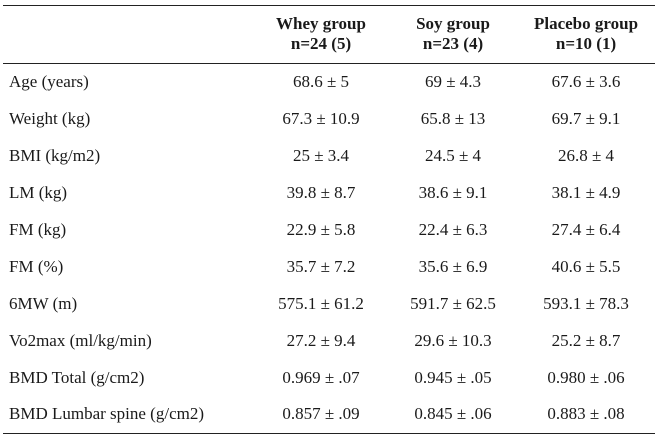 The image size is (660, 434). Describe the element at coordinates (586, 193) in the screenshot. I see `placebo-value: 38.1 ± 4.9` at that location.